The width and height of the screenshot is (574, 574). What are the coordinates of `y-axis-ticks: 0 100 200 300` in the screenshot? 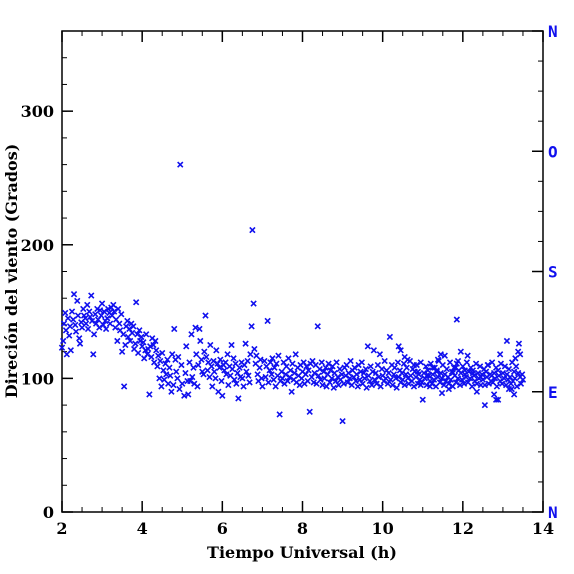 It's located at (47, 312).